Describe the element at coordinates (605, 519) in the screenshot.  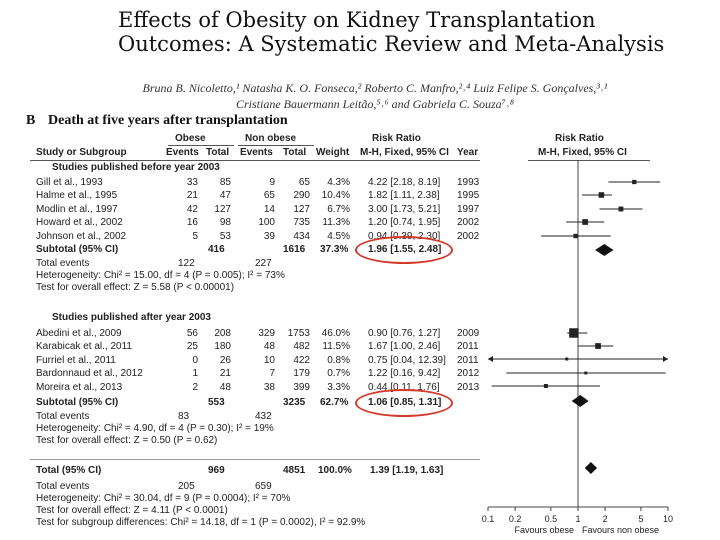
I see `x-tick-label: 2` at that location.